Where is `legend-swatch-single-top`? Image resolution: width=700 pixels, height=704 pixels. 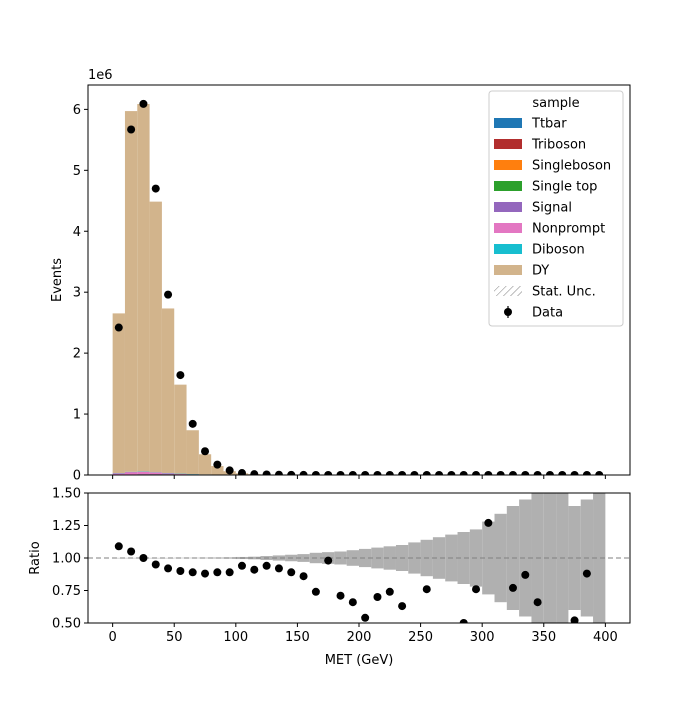 legend-swatch-single-top is located at coordinates (508, 186).